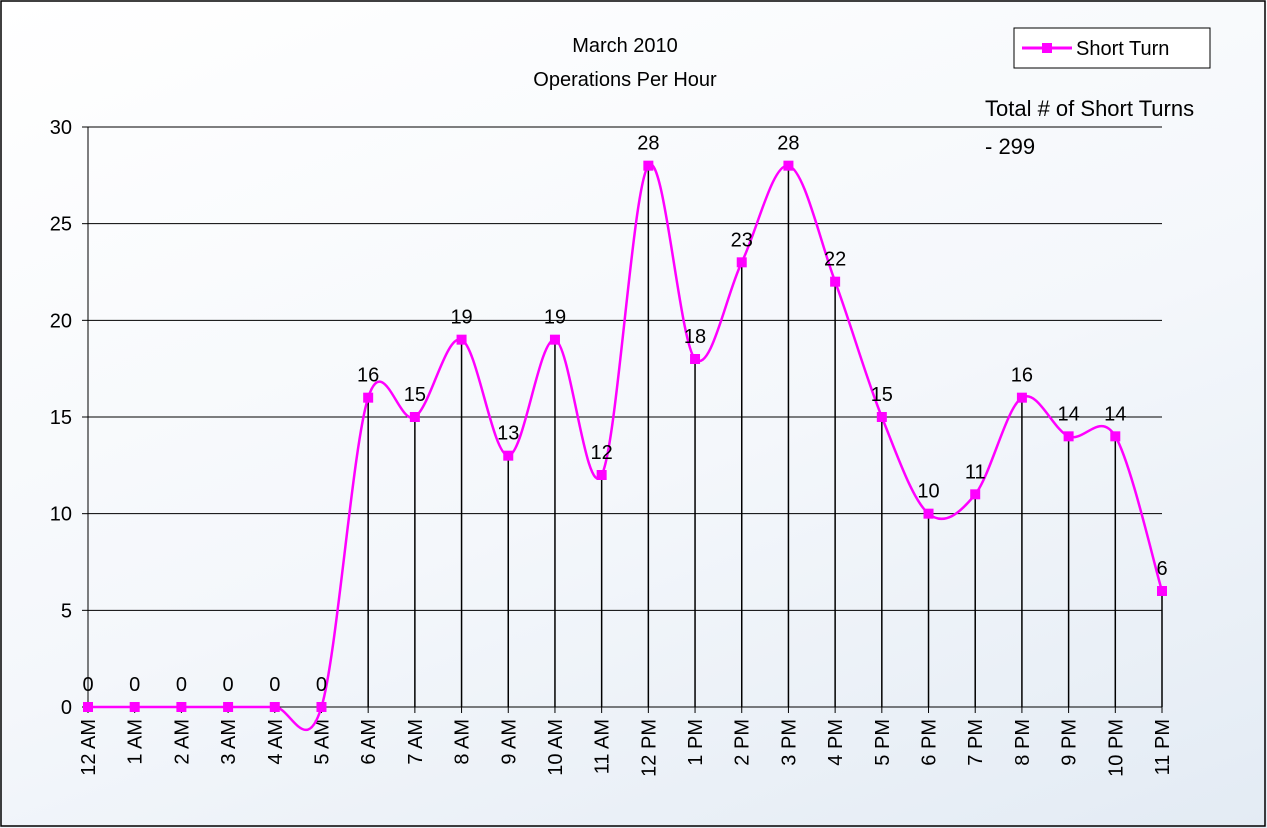  I want to click on x-tick-label: 11 AM, so click(603, 746).